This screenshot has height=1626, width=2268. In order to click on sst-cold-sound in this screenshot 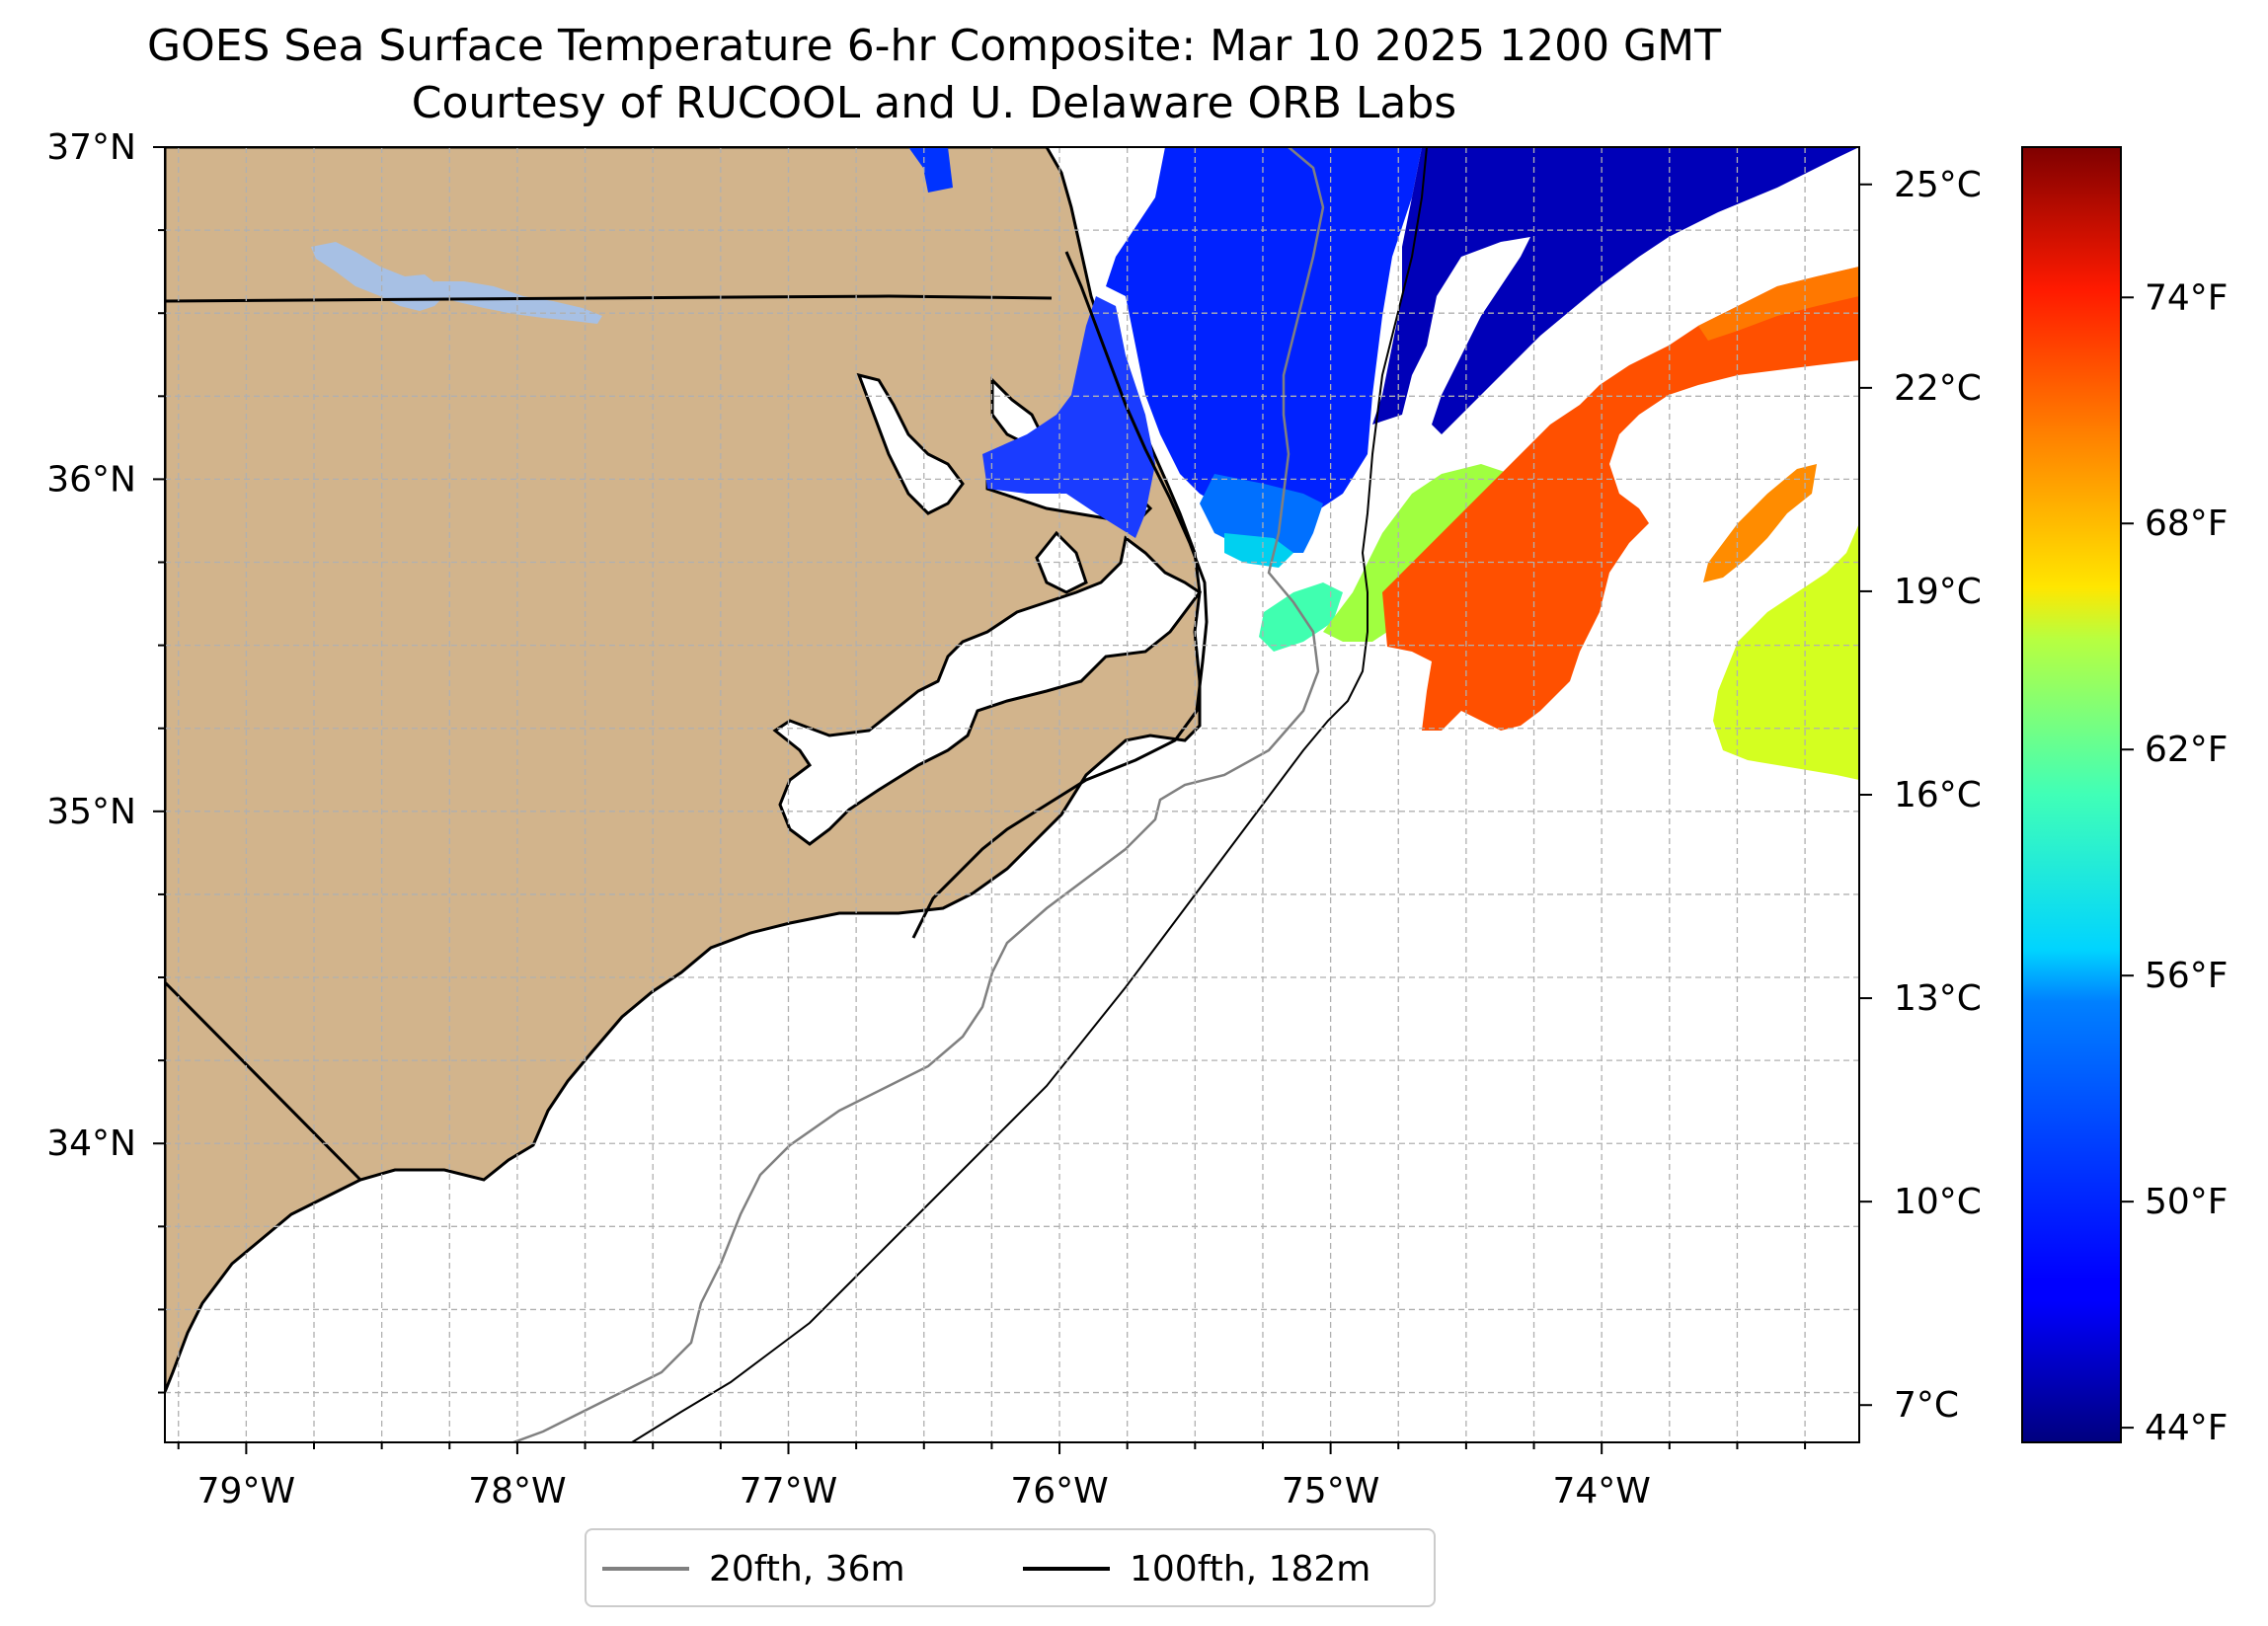, I will do `click(1068, 417)`.